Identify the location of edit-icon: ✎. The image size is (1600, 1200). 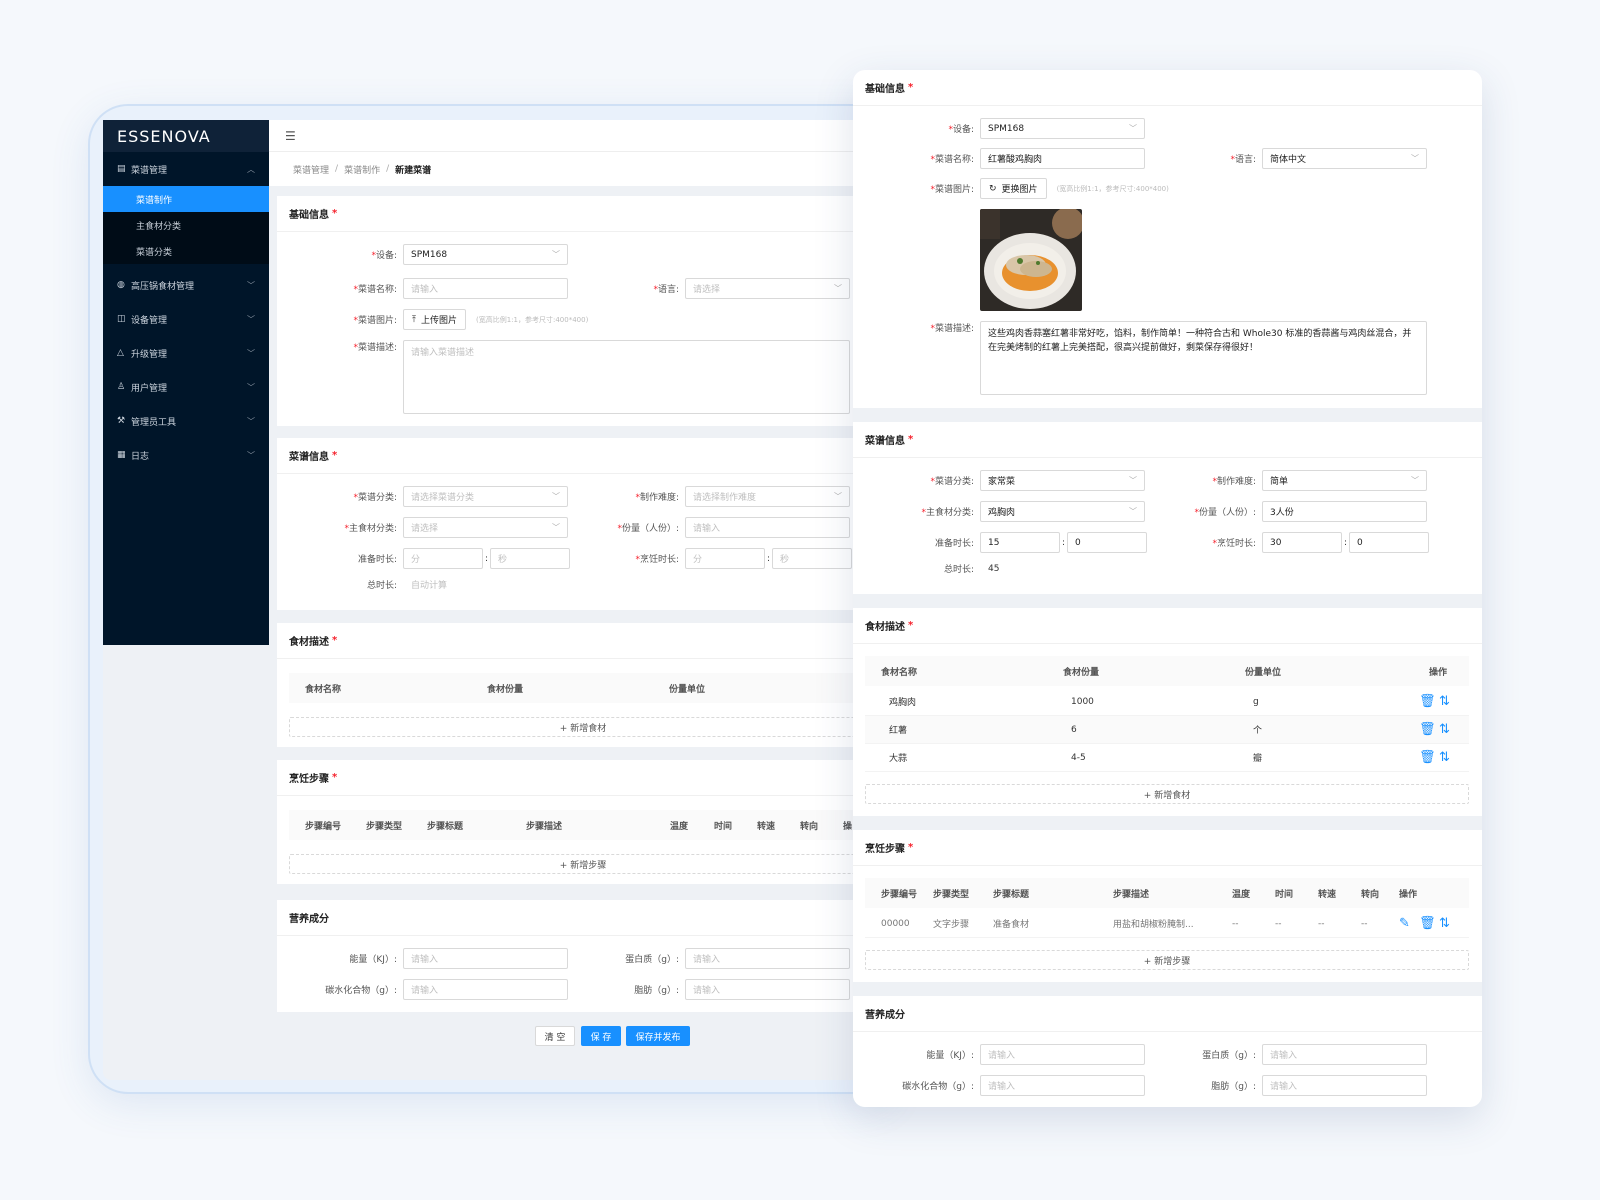
(1404, 923).